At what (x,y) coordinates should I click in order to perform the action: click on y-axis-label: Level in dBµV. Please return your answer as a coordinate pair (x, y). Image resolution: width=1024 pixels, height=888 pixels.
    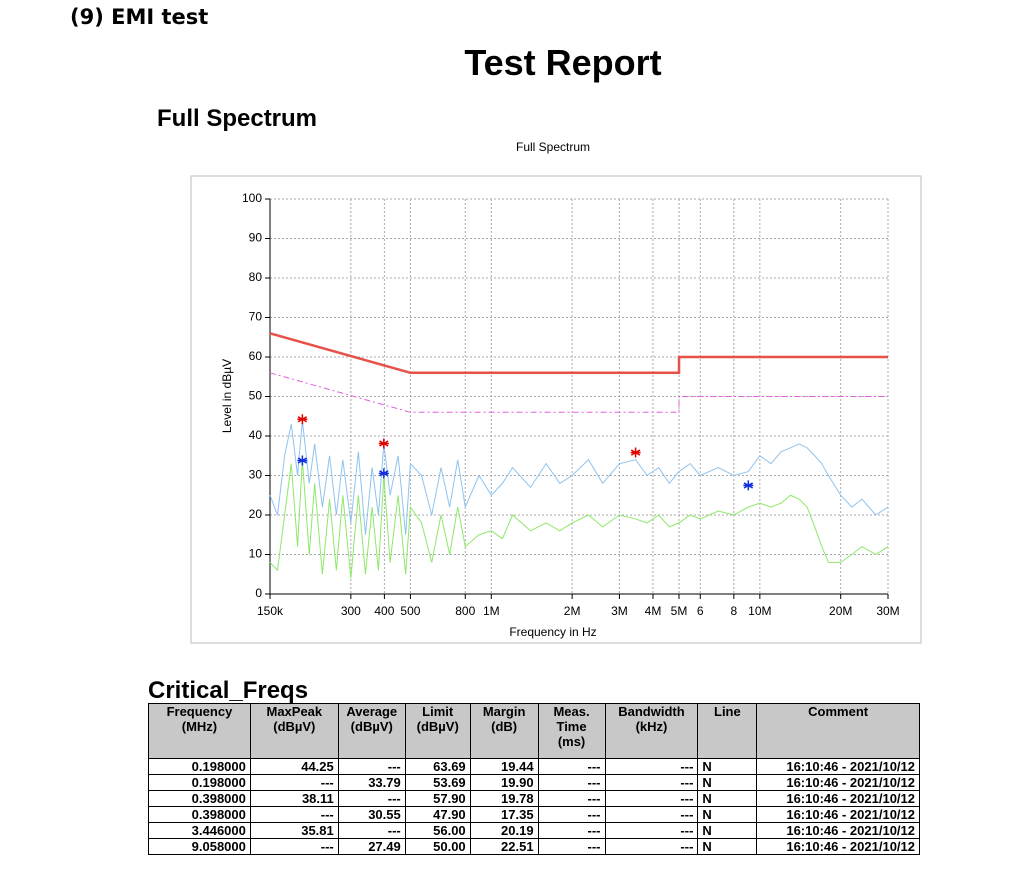
    Looking at the image, I should click on (227, 396).